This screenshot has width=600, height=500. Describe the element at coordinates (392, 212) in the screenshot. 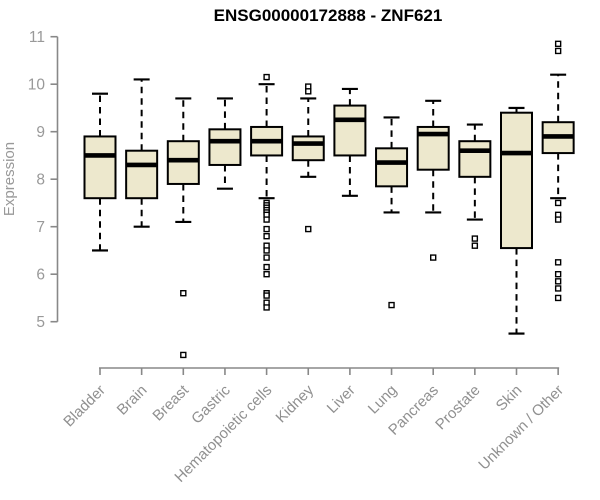

I see `box-lung` at that location.